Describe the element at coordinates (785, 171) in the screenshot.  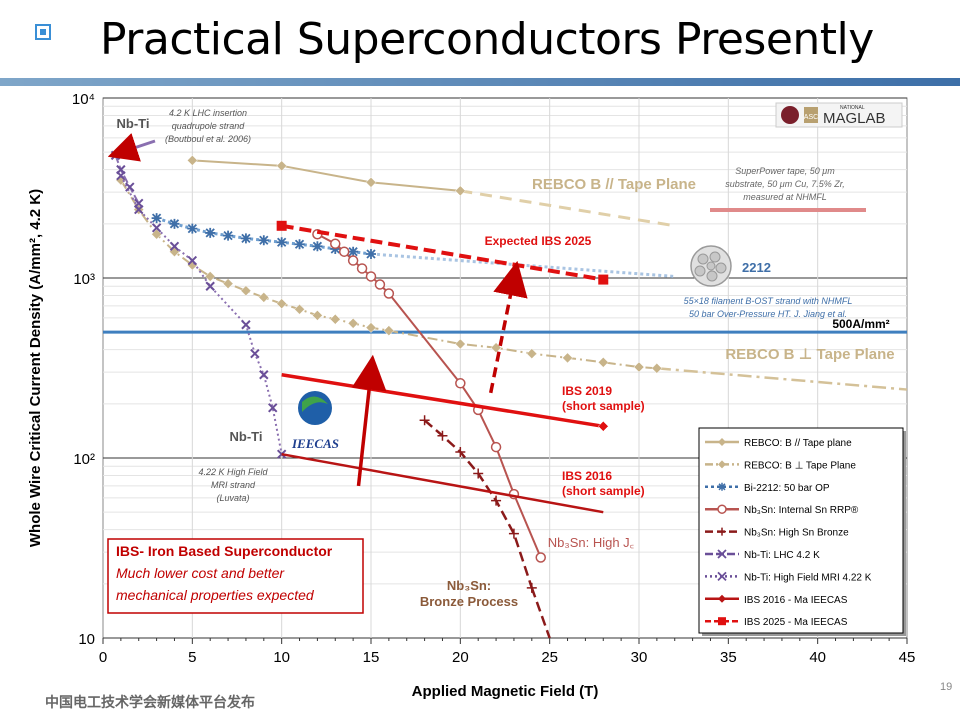
I see `superpower-note: SuperPower tape, 50 μm` at that location.